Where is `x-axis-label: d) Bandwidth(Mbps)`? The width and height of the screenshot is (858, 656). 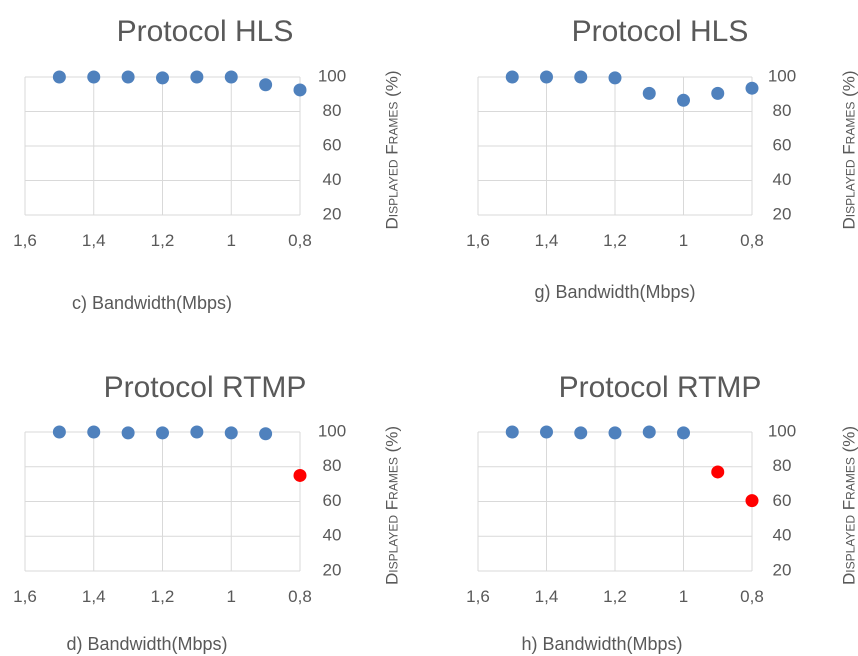
x-axis-label: d) Bandwidth(Mbps) is located at coordinates (146, 644).